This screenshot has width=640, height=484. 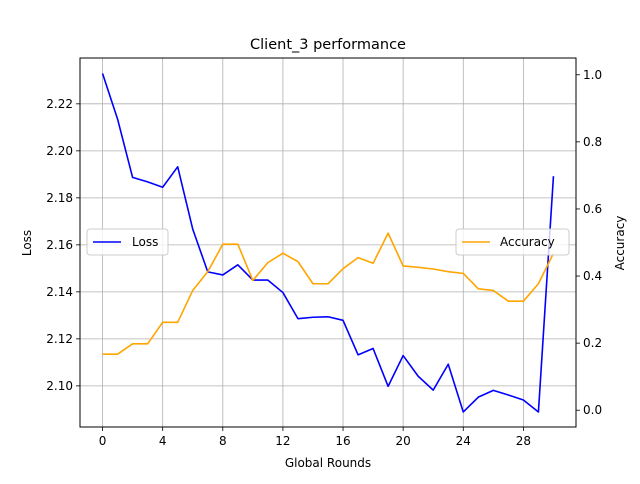 I want to click on left-y-axis: 2.10 2.12 2.14 2.16 2.18 2.20 2.22, so click(x=63, y=245).